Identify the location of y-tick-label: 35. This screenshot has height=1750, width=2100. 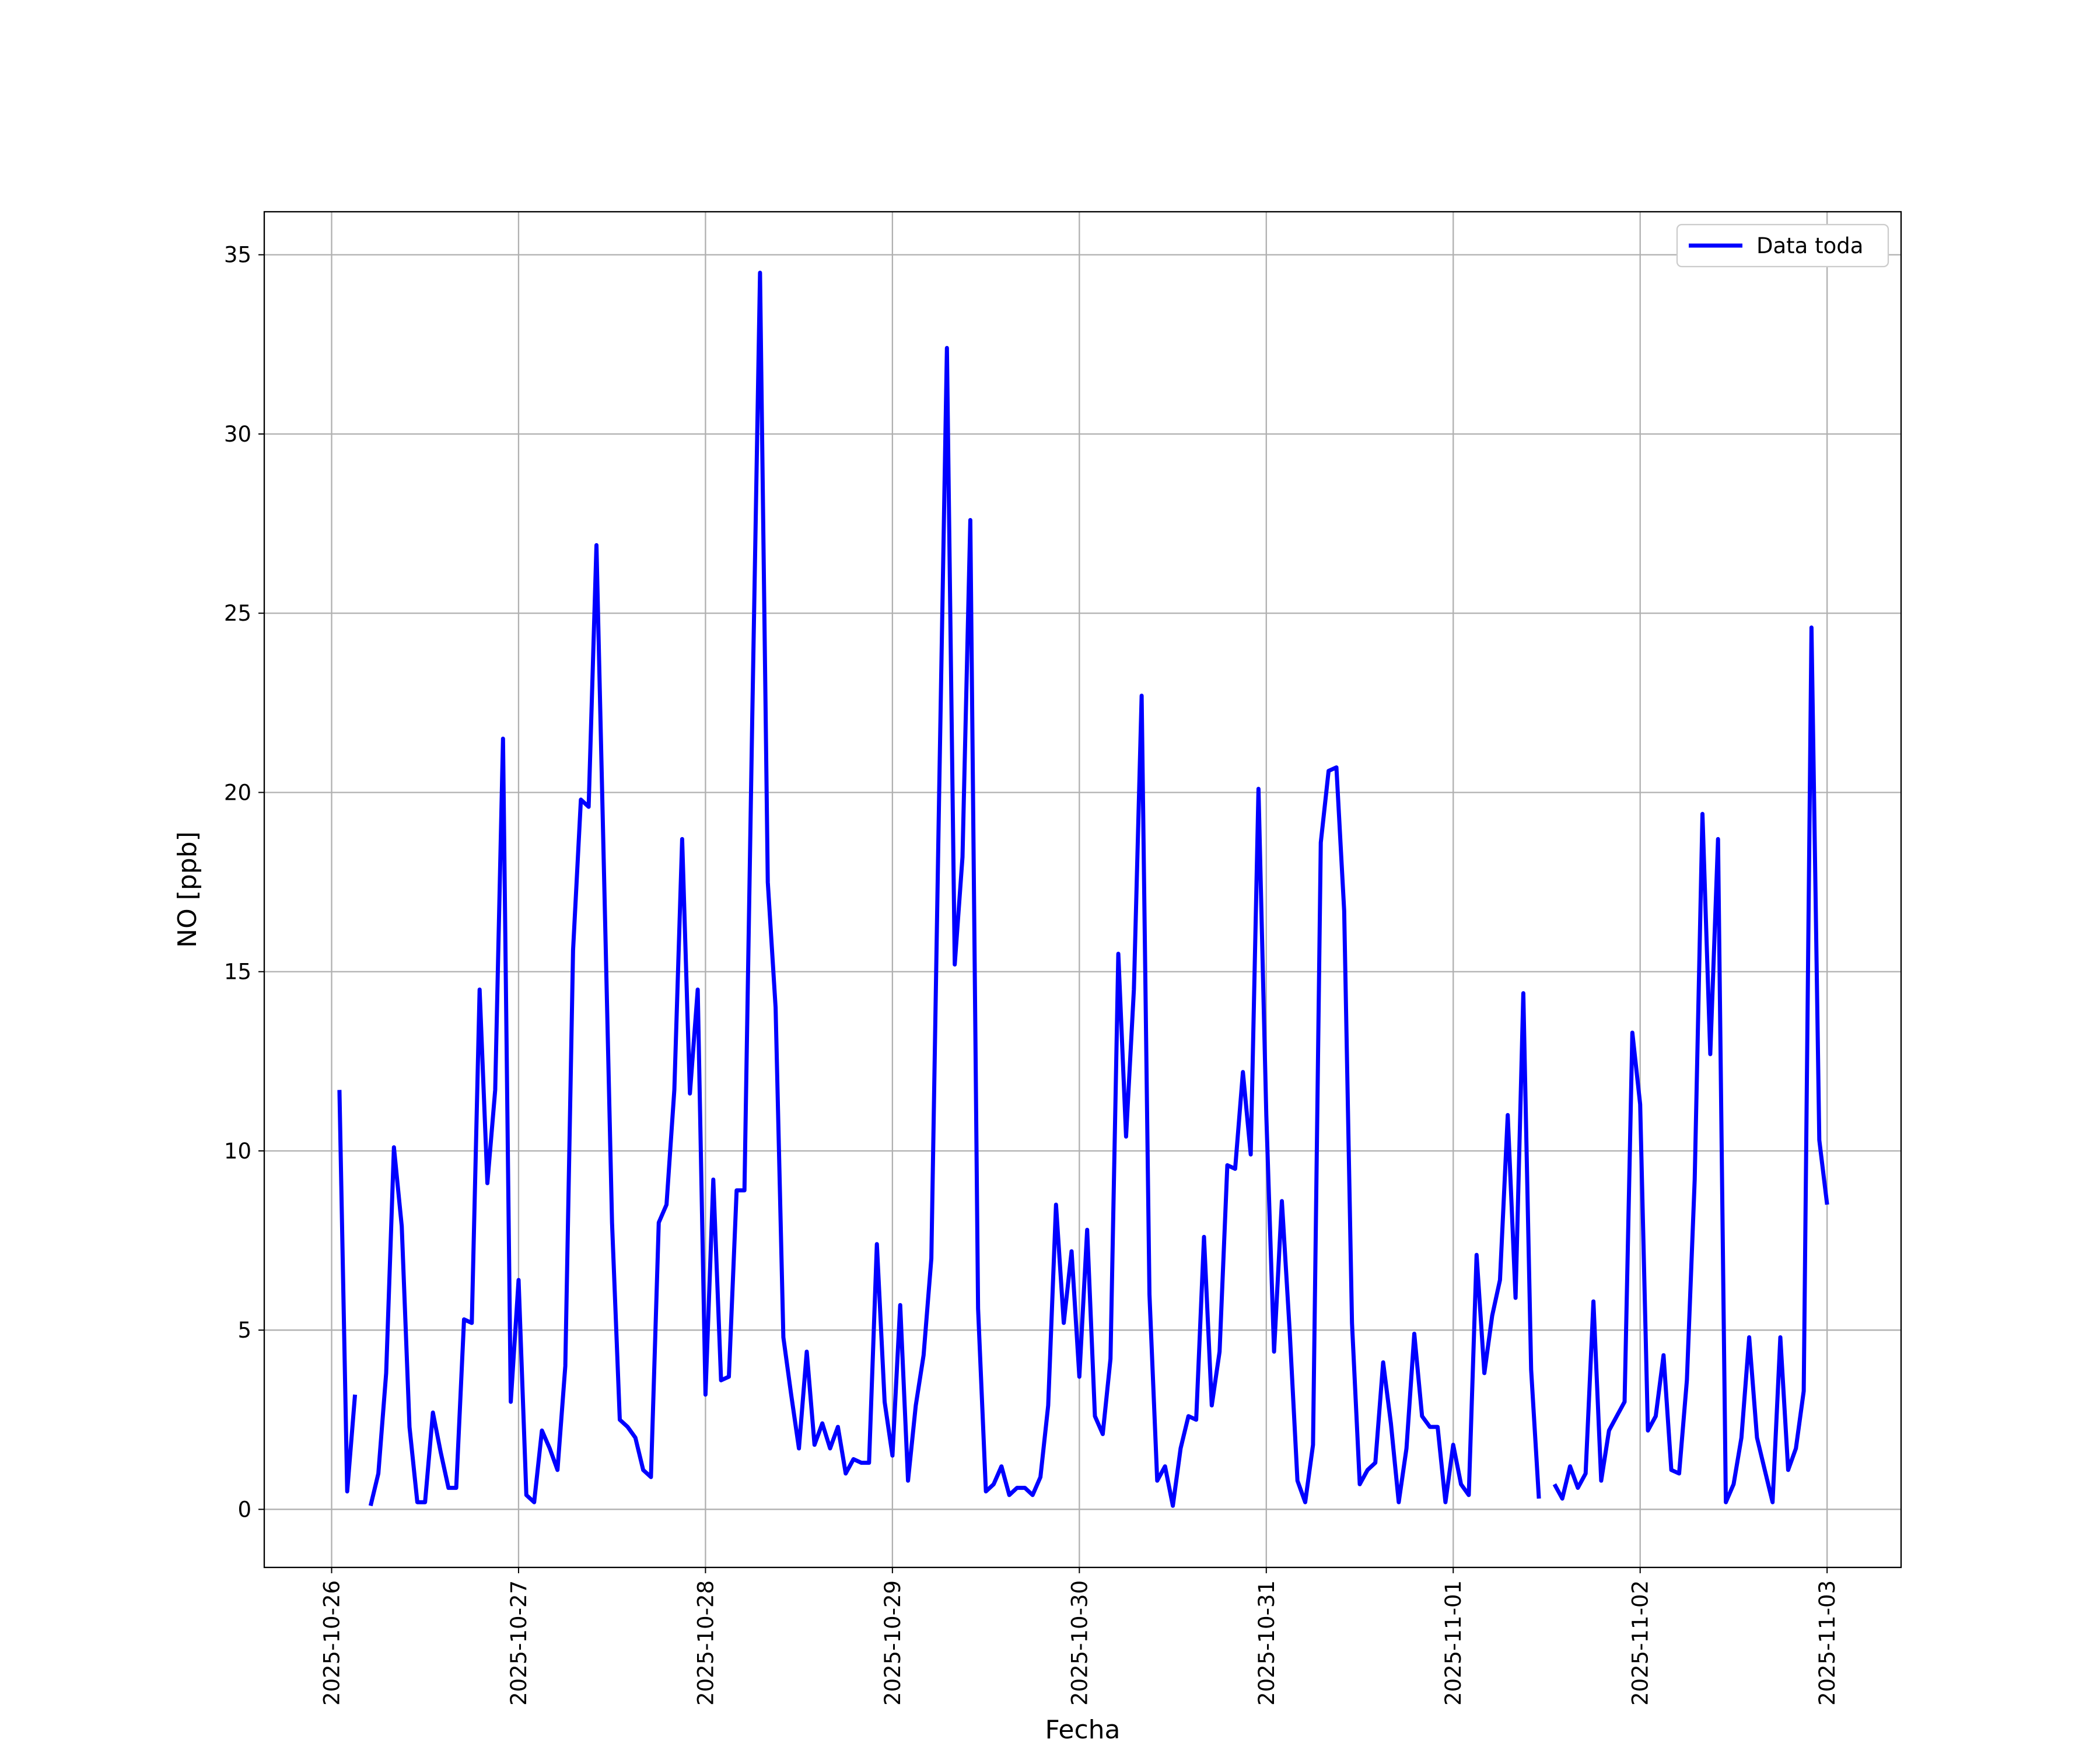
(237, 256).